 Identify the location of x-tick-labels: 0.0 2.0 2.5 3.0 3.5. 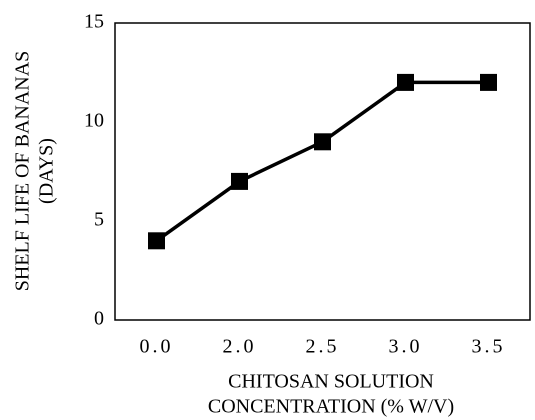
(323, 347).